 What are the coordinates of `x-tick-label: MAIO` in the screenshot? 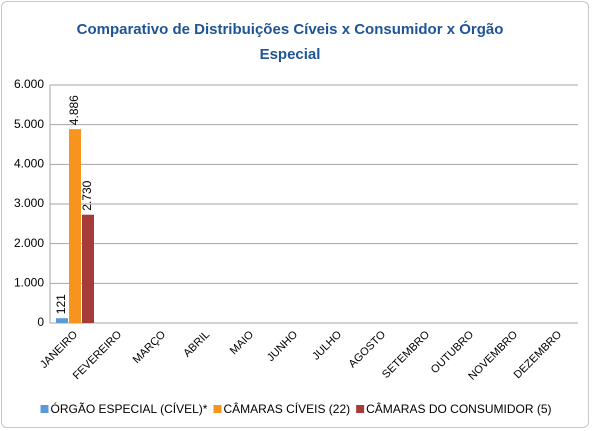 It's located at (242, 342).